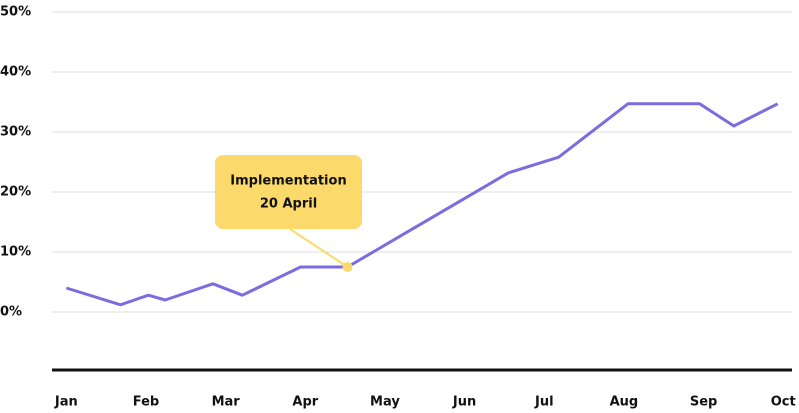 Image resolution: width=799 pixels, height=413 pixels. I want to click on x-tick-label: Jun, so click(464, 402).